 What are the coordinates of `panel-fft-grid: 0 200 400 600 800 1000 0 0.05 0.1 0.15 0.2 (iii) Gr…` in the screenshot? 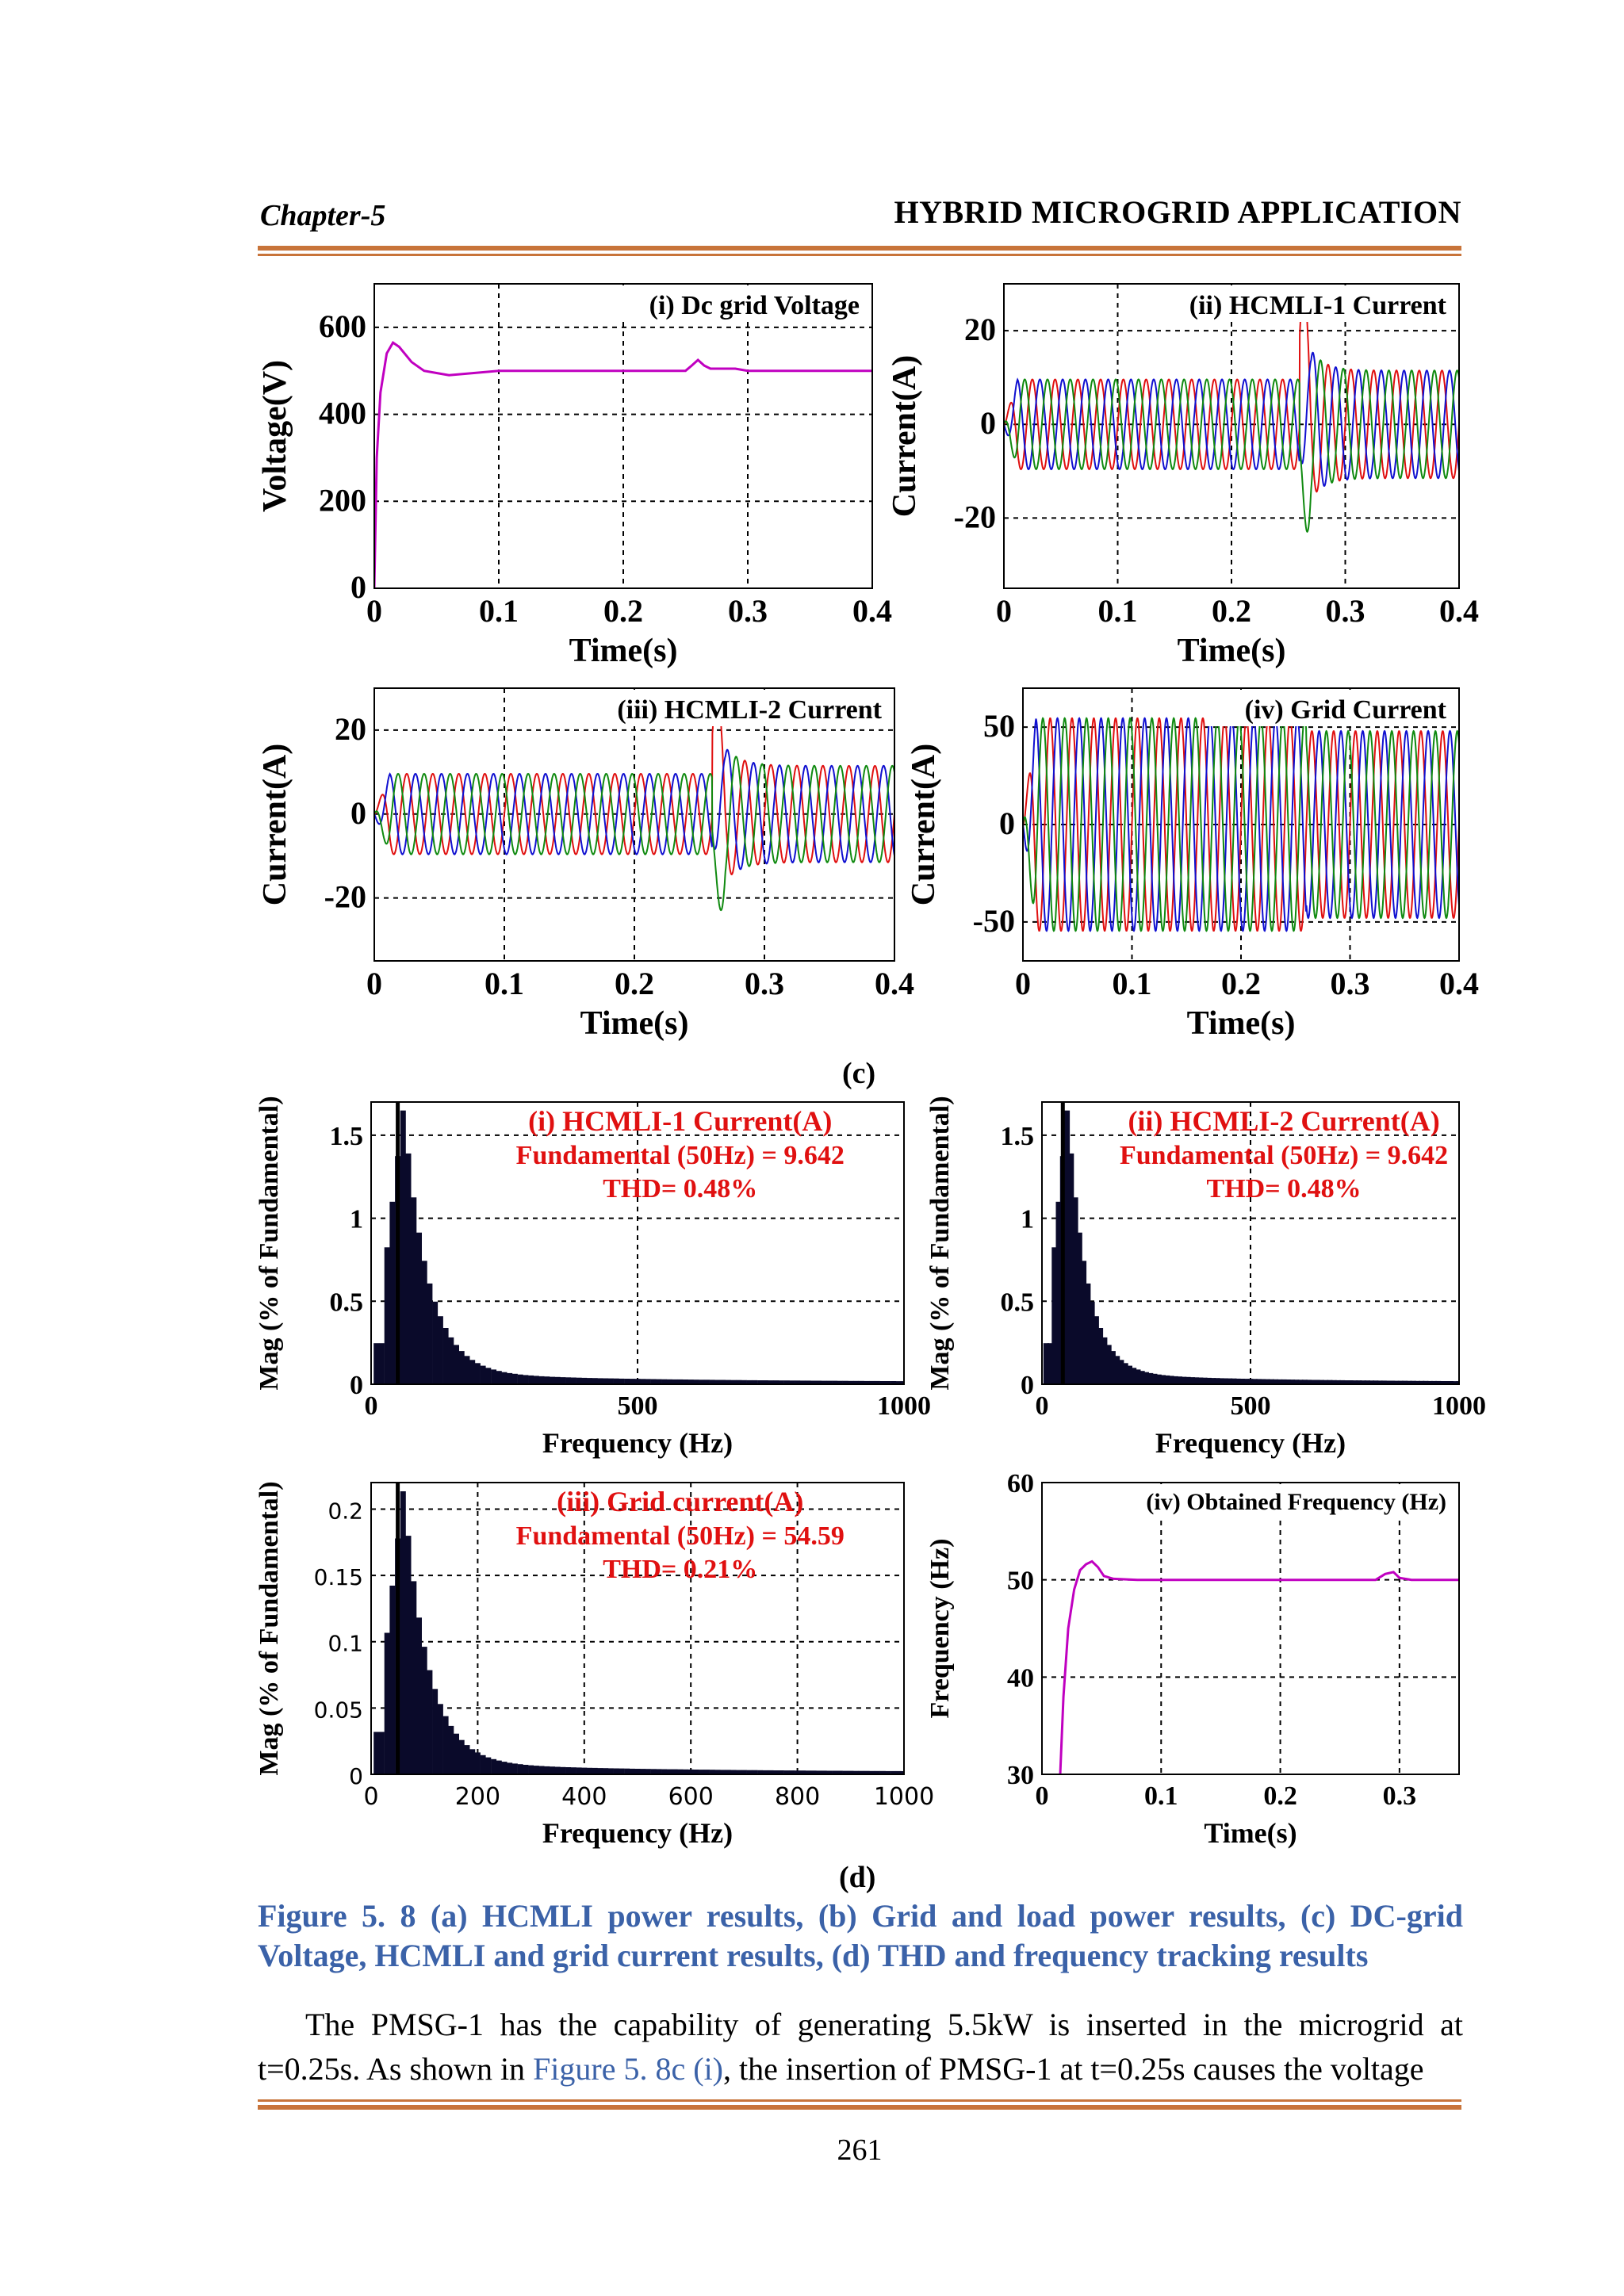 It's located at (593, 1668).